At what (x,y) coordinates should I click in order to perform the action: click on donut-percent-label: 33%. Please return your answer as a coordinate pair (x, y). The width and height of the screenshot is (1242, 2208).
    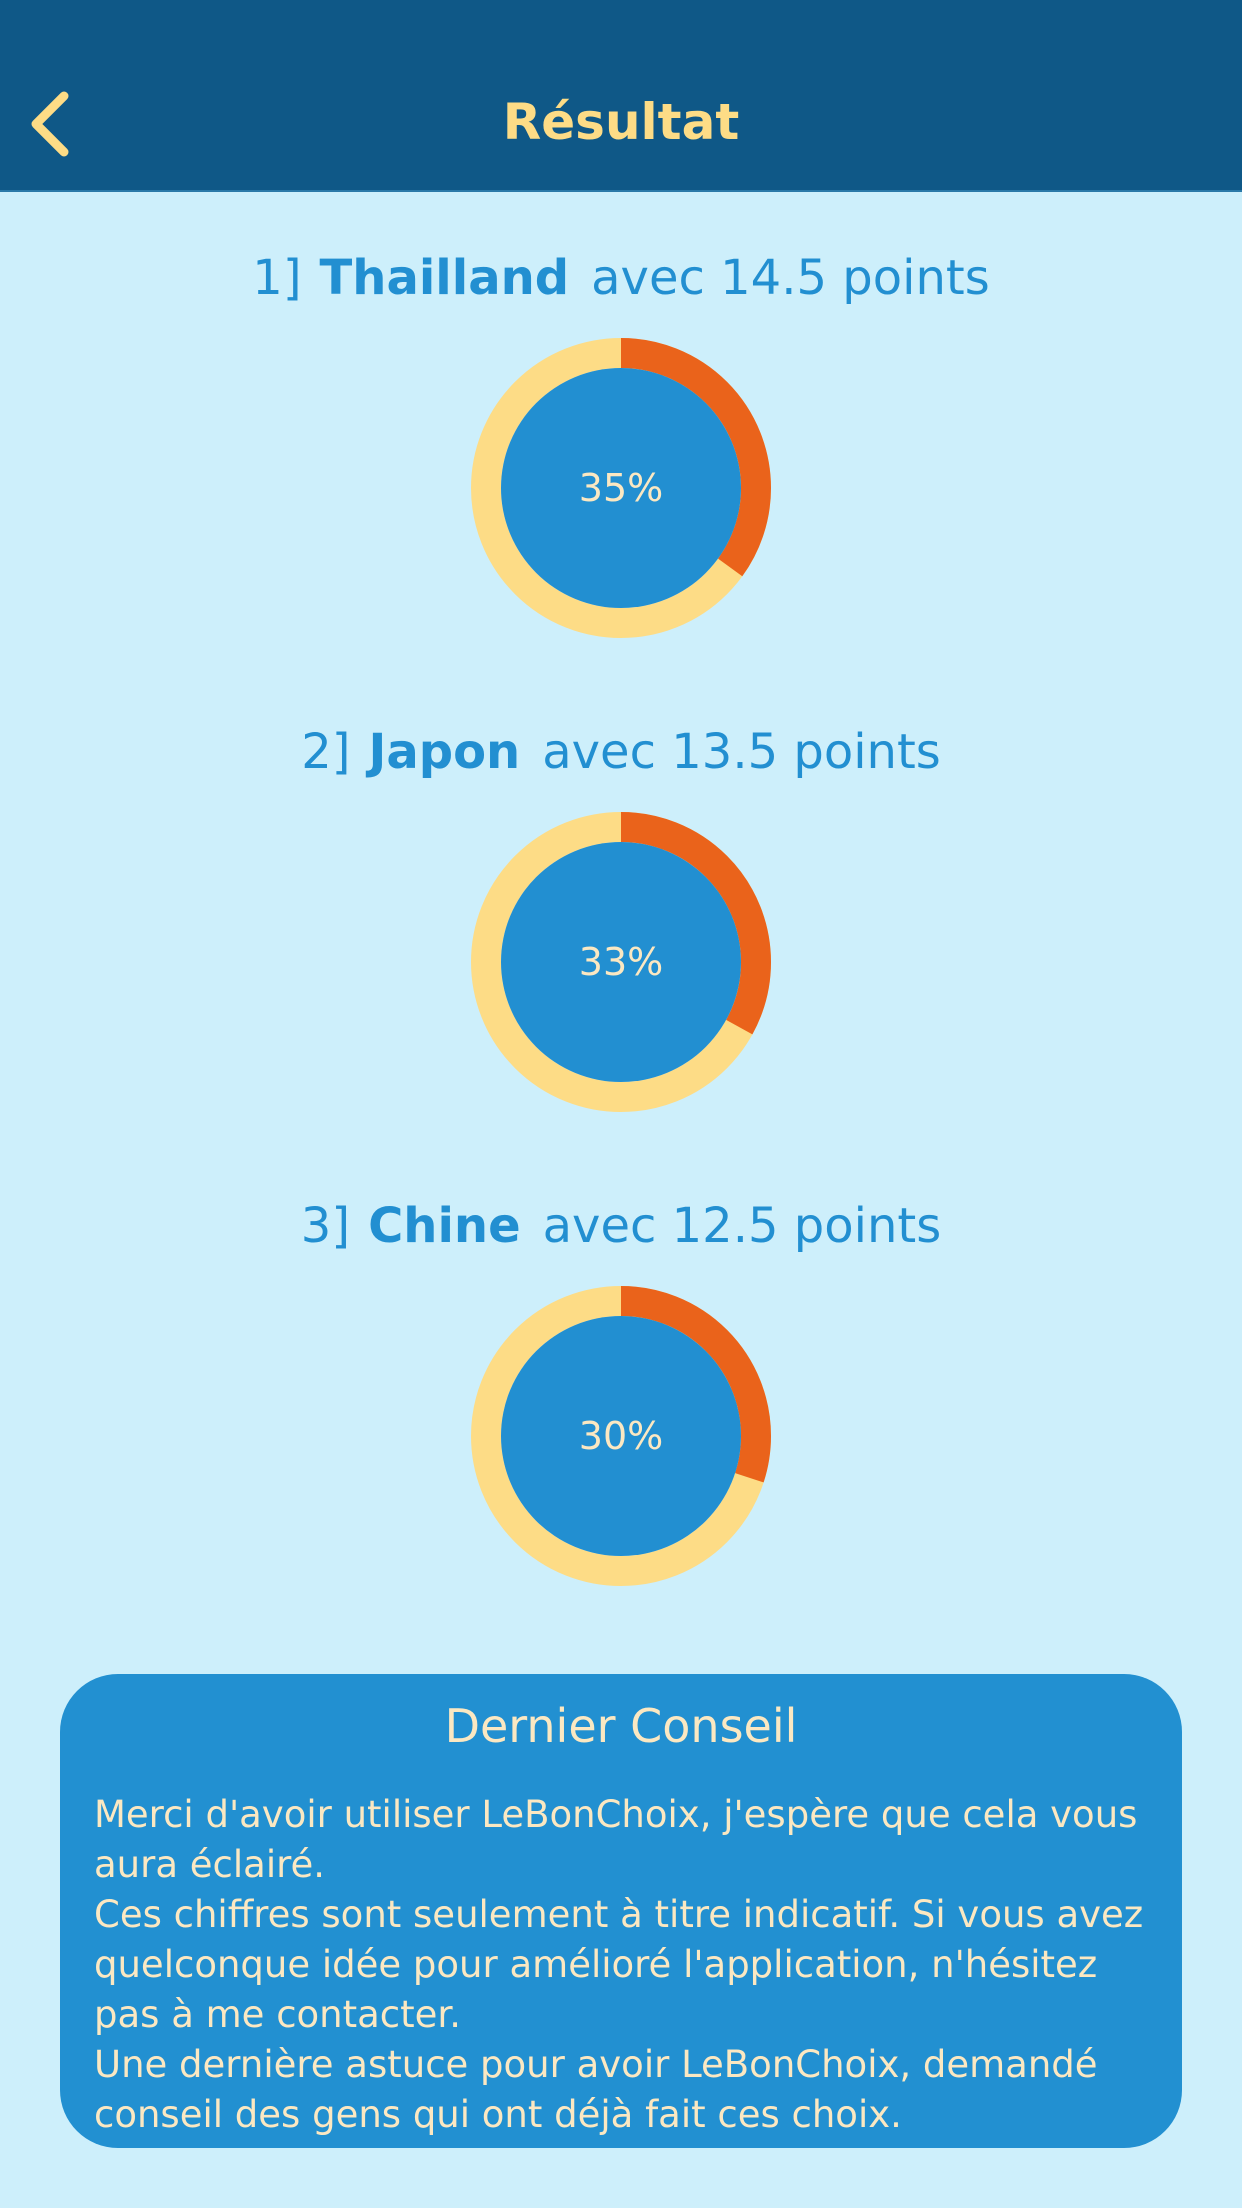
    Looking at the image, I should click on (621, 962).